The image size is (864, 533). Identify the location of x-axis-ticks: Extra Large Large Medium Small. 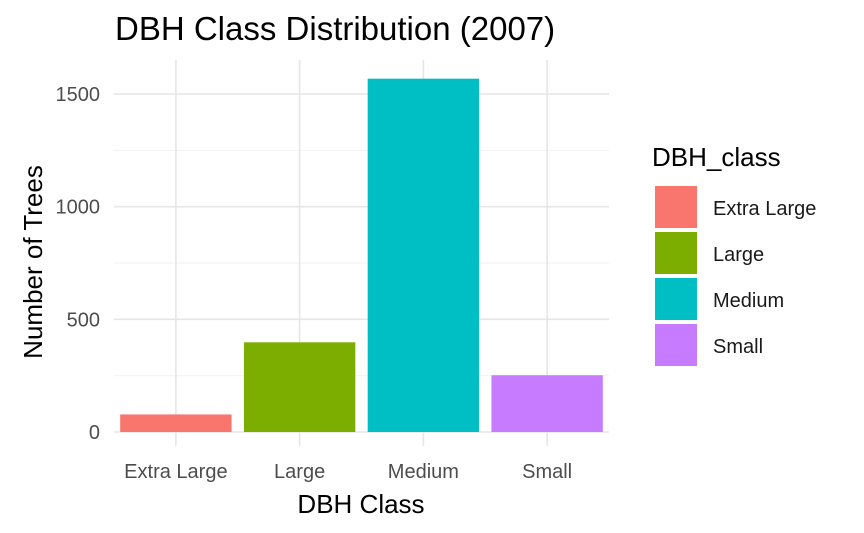
(348, 472).